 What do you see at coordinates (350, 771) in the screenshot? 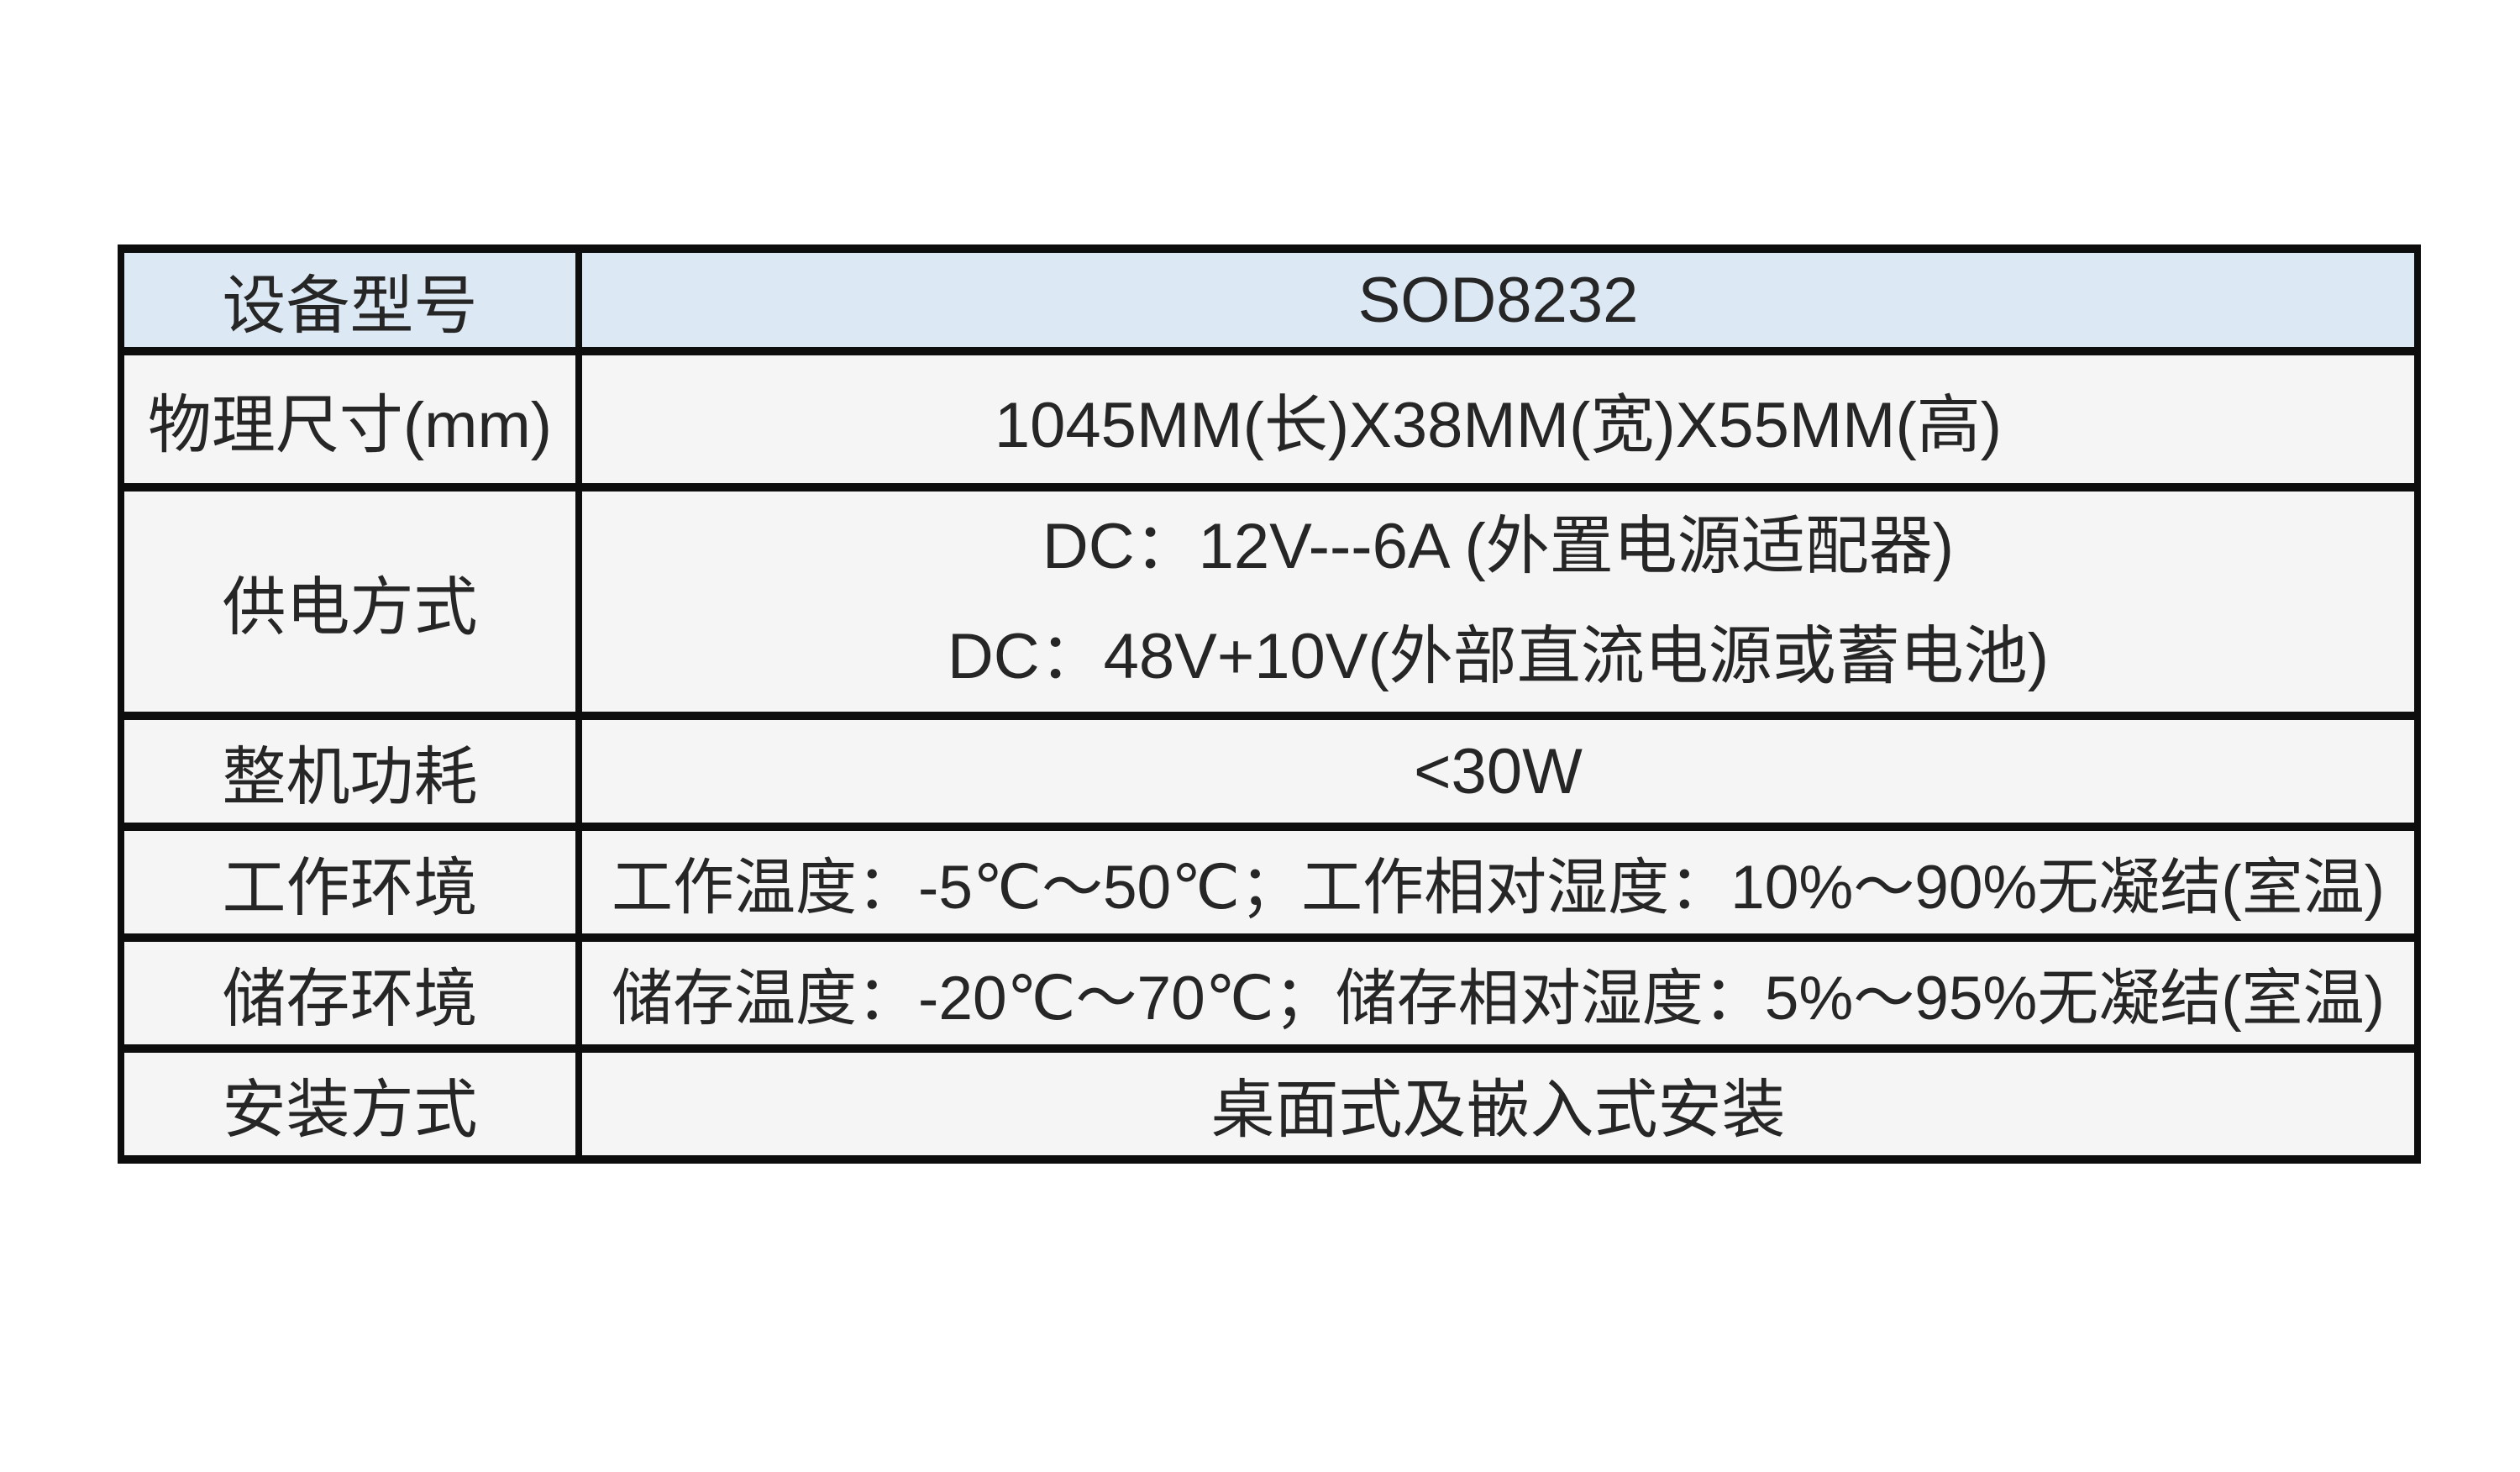
I see `power-consumption-label: 整机功耗` at bounding box center [350, 771].